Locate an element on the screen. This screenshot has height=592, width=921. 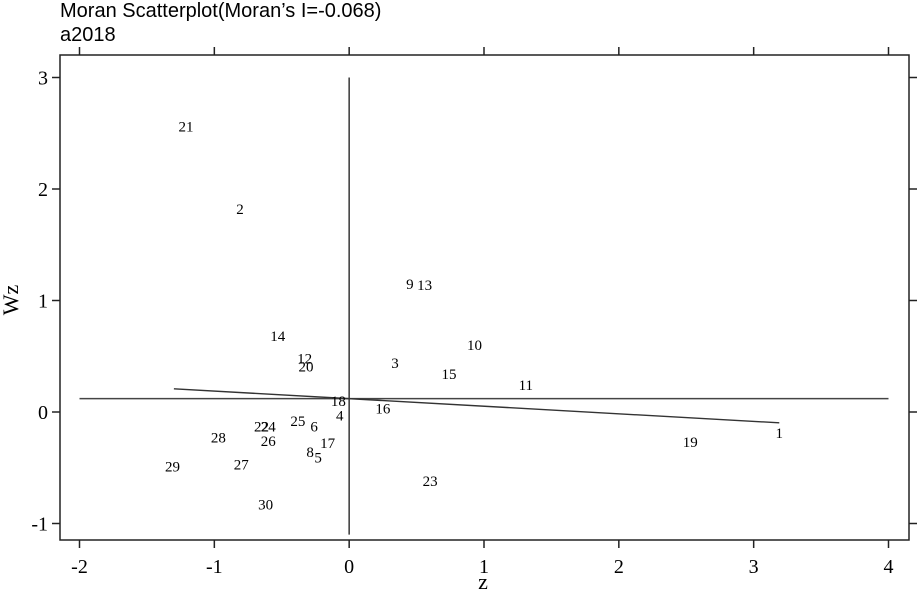
point-label-3: 3 is located at coordinates (395, 364).